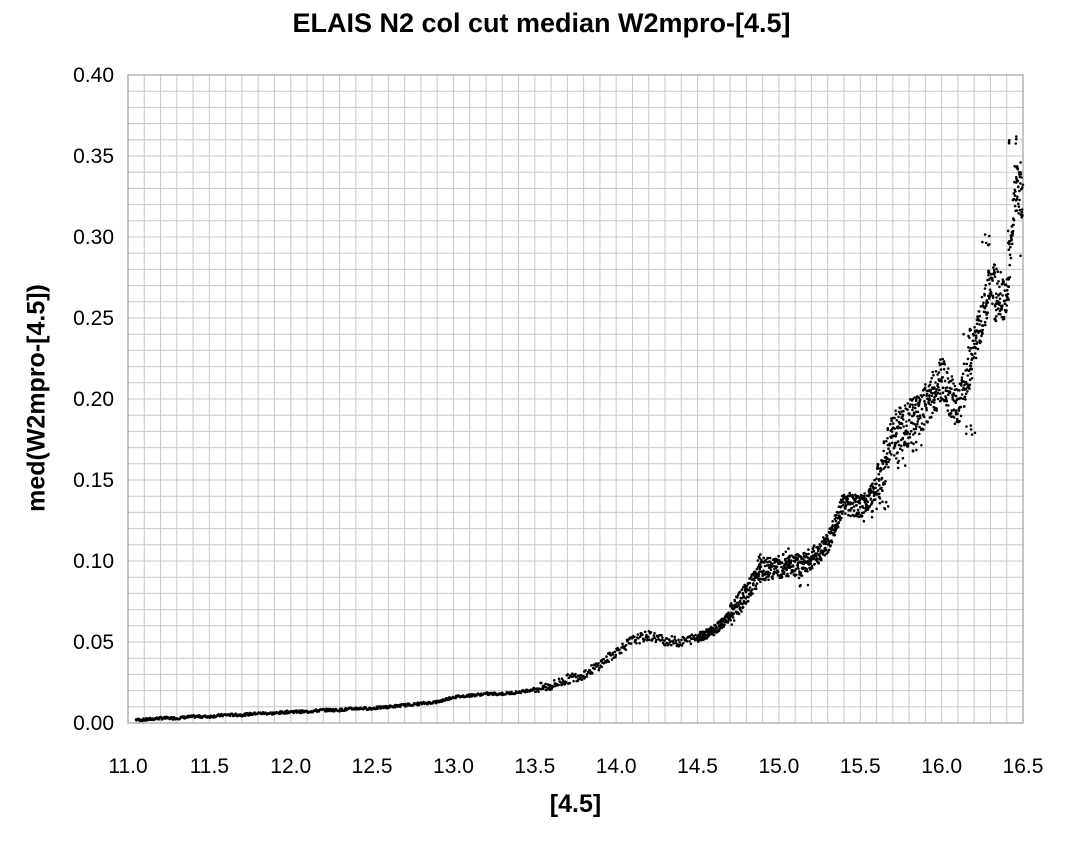  Describe the element at coordinates (209, 766) in the screenshot. I see `x-tick-label: 11.5` at that location.